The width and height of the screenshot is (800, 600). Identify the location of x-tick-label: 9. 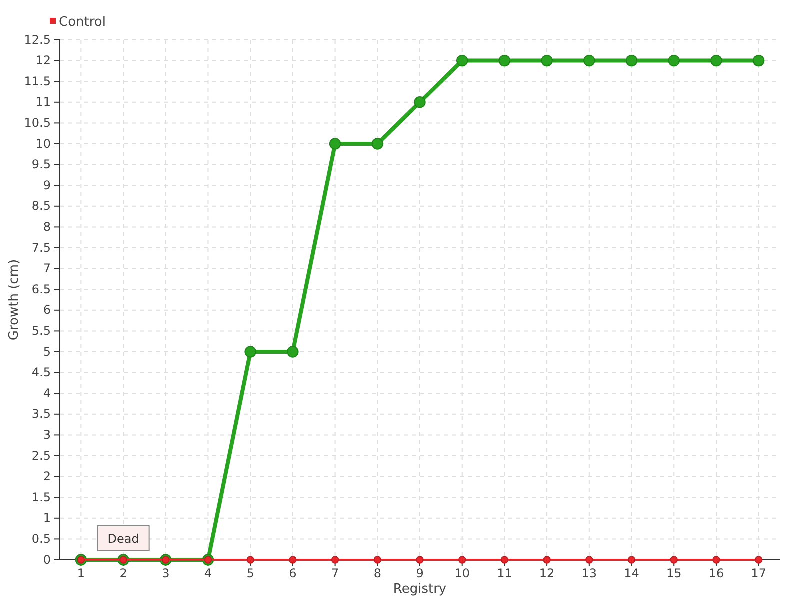
(420, 573).